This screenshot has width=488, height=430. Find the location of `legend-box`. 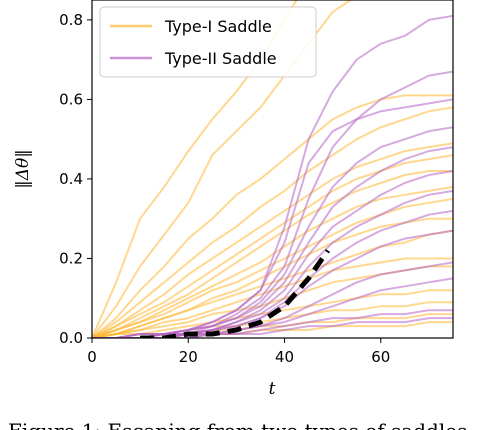

legend-box is located at coordinates (208, 42).